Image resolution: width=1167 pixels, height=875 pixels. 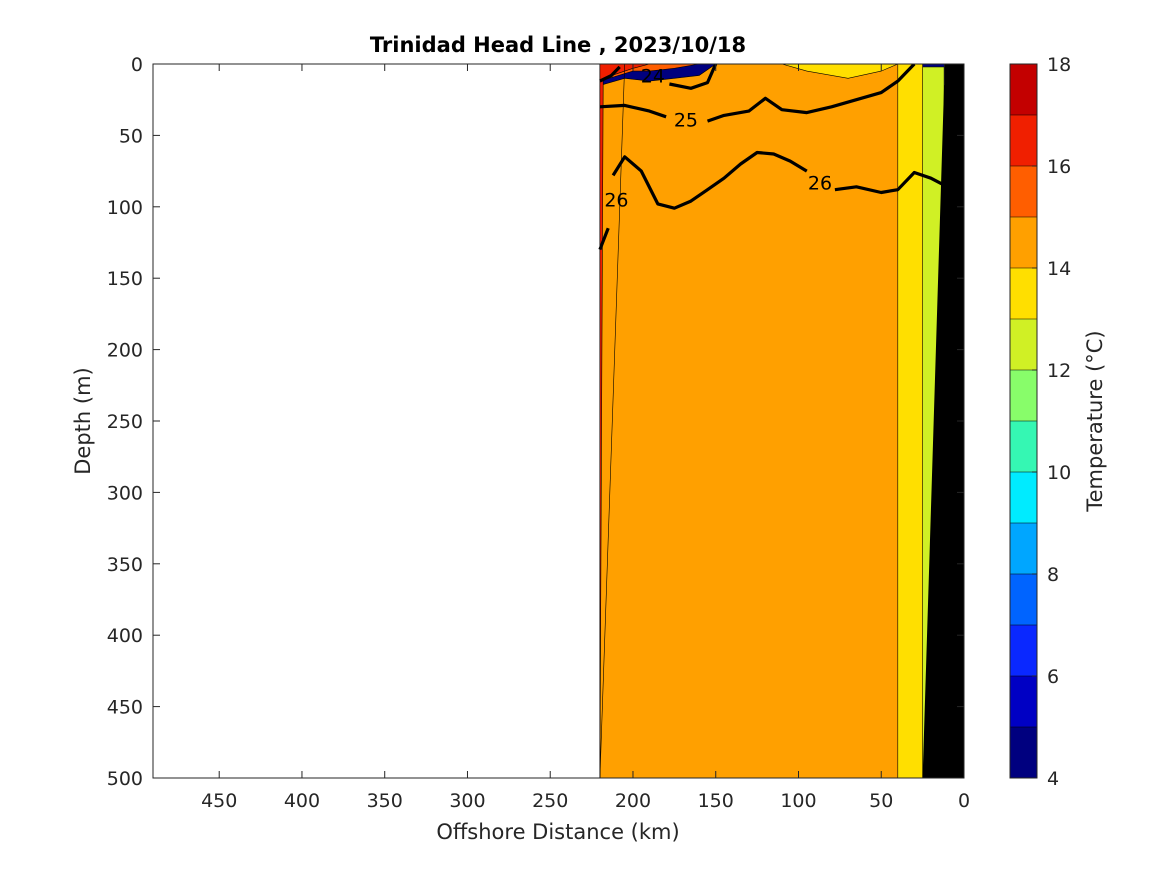 I want to click on colorbar-tick-label: 6, so click(x=1053, y=677).